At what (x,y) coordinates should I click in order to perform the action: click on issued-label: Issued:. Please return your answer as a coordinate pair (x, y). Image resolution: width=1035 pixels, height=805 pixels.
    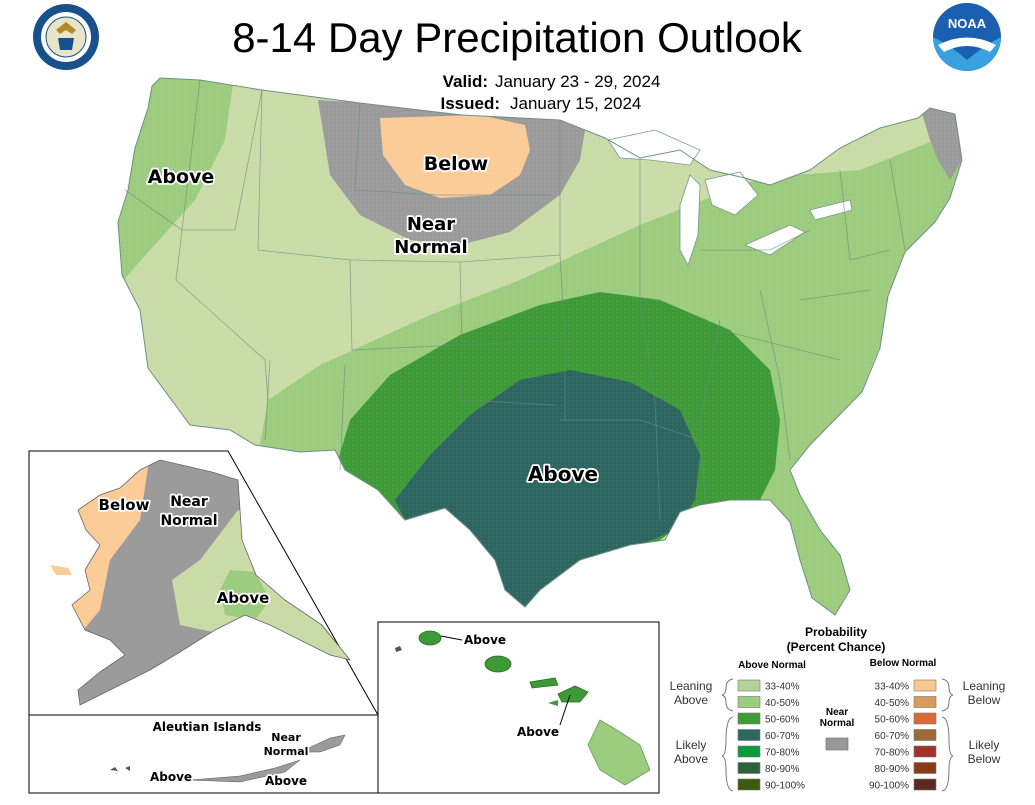
    Looking at the image, I should click on (470, 103).